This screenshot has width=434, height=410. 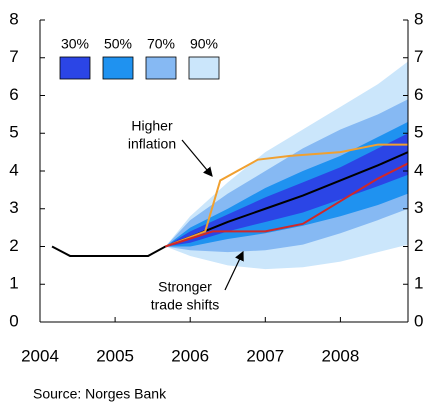 What do you see at coordinates (118, 44) in the screenshot?
I see `legend-label: 50%` at bounding box center [118, 44].